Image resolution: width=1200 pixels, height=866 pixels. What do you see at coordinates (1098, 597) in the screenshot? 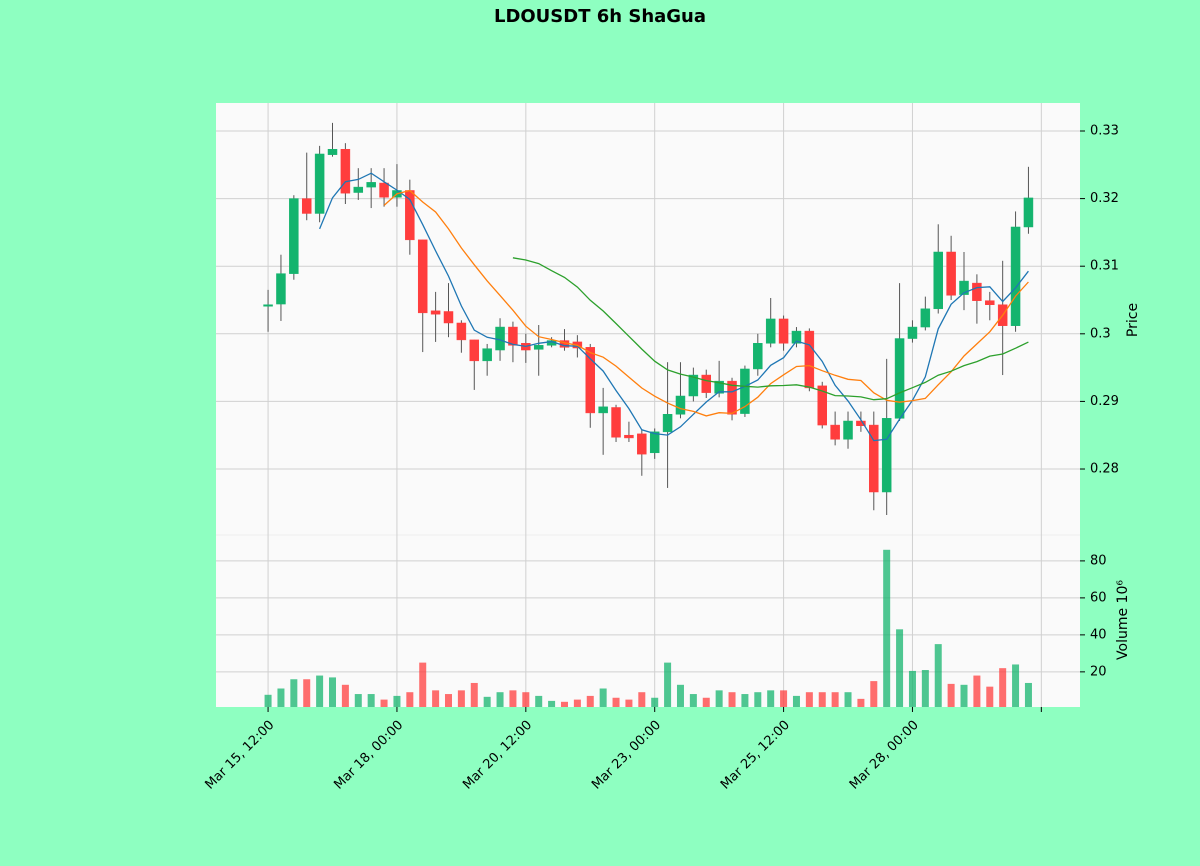
I see `y2-tick-label: 60` at bounding box center [1098, 597].